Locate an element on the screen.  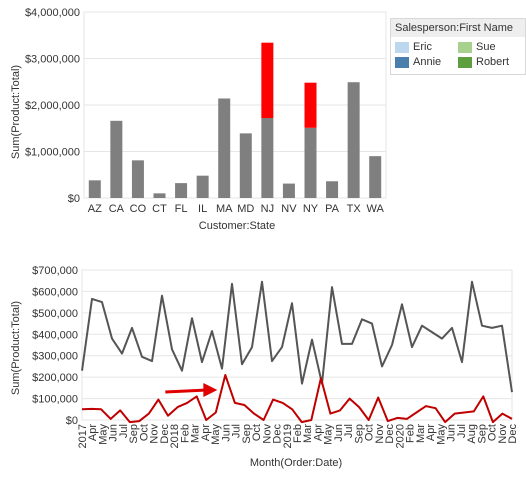
line-x-tick-label: 2017 is located at coordinates (83, 436).